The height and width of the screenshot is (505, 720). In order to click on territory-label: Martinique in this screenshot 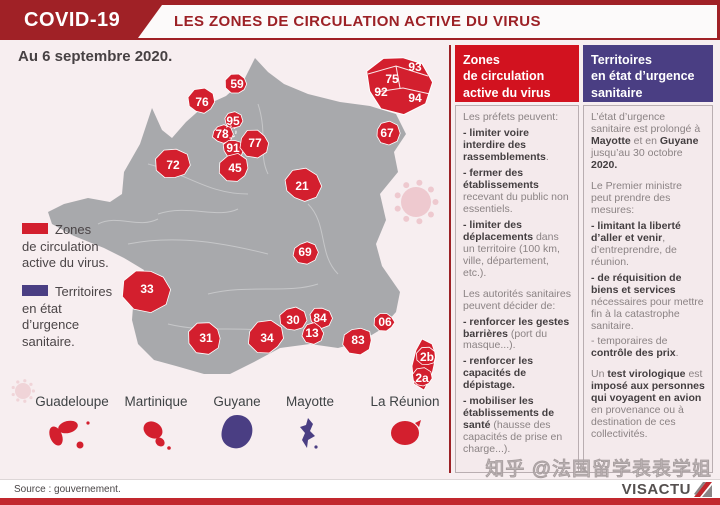, I will do `click(156, 401)`.